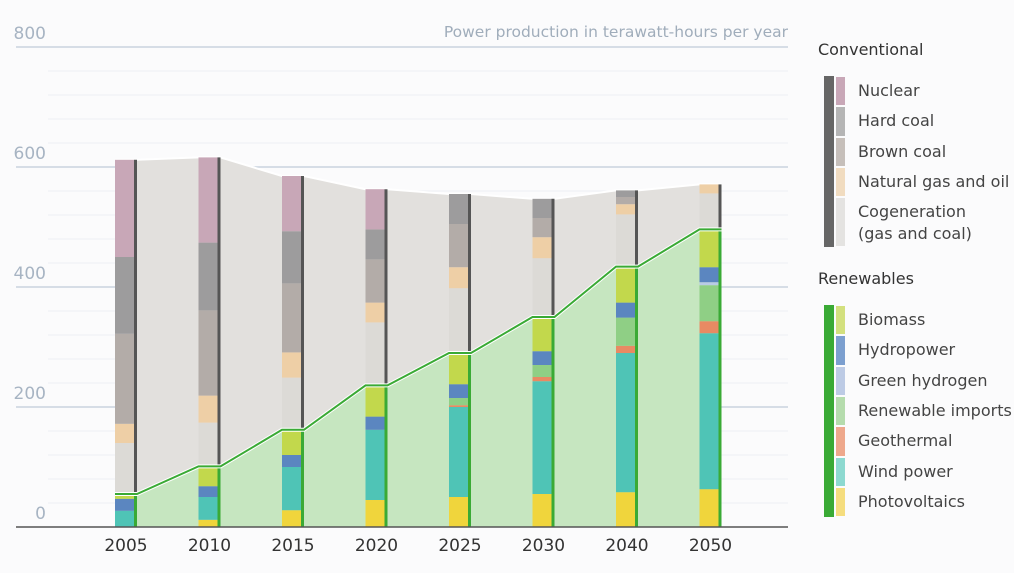 This screenshot has height=573, width=1014. Describe the element at coordinates (907, 350) in the screenshot. I see `legend-label: Hydropower` at that location.